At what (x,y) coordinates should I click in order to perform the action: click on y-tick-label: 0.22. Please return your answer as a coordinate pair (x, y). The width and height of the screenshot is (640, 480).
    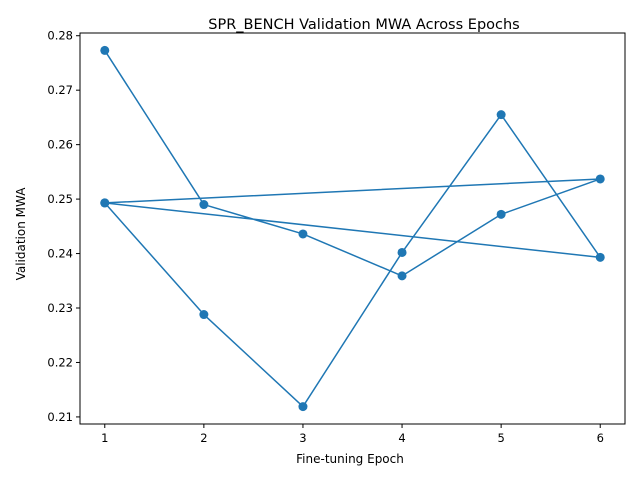
    Looking at the image, I should click on (60, 362).